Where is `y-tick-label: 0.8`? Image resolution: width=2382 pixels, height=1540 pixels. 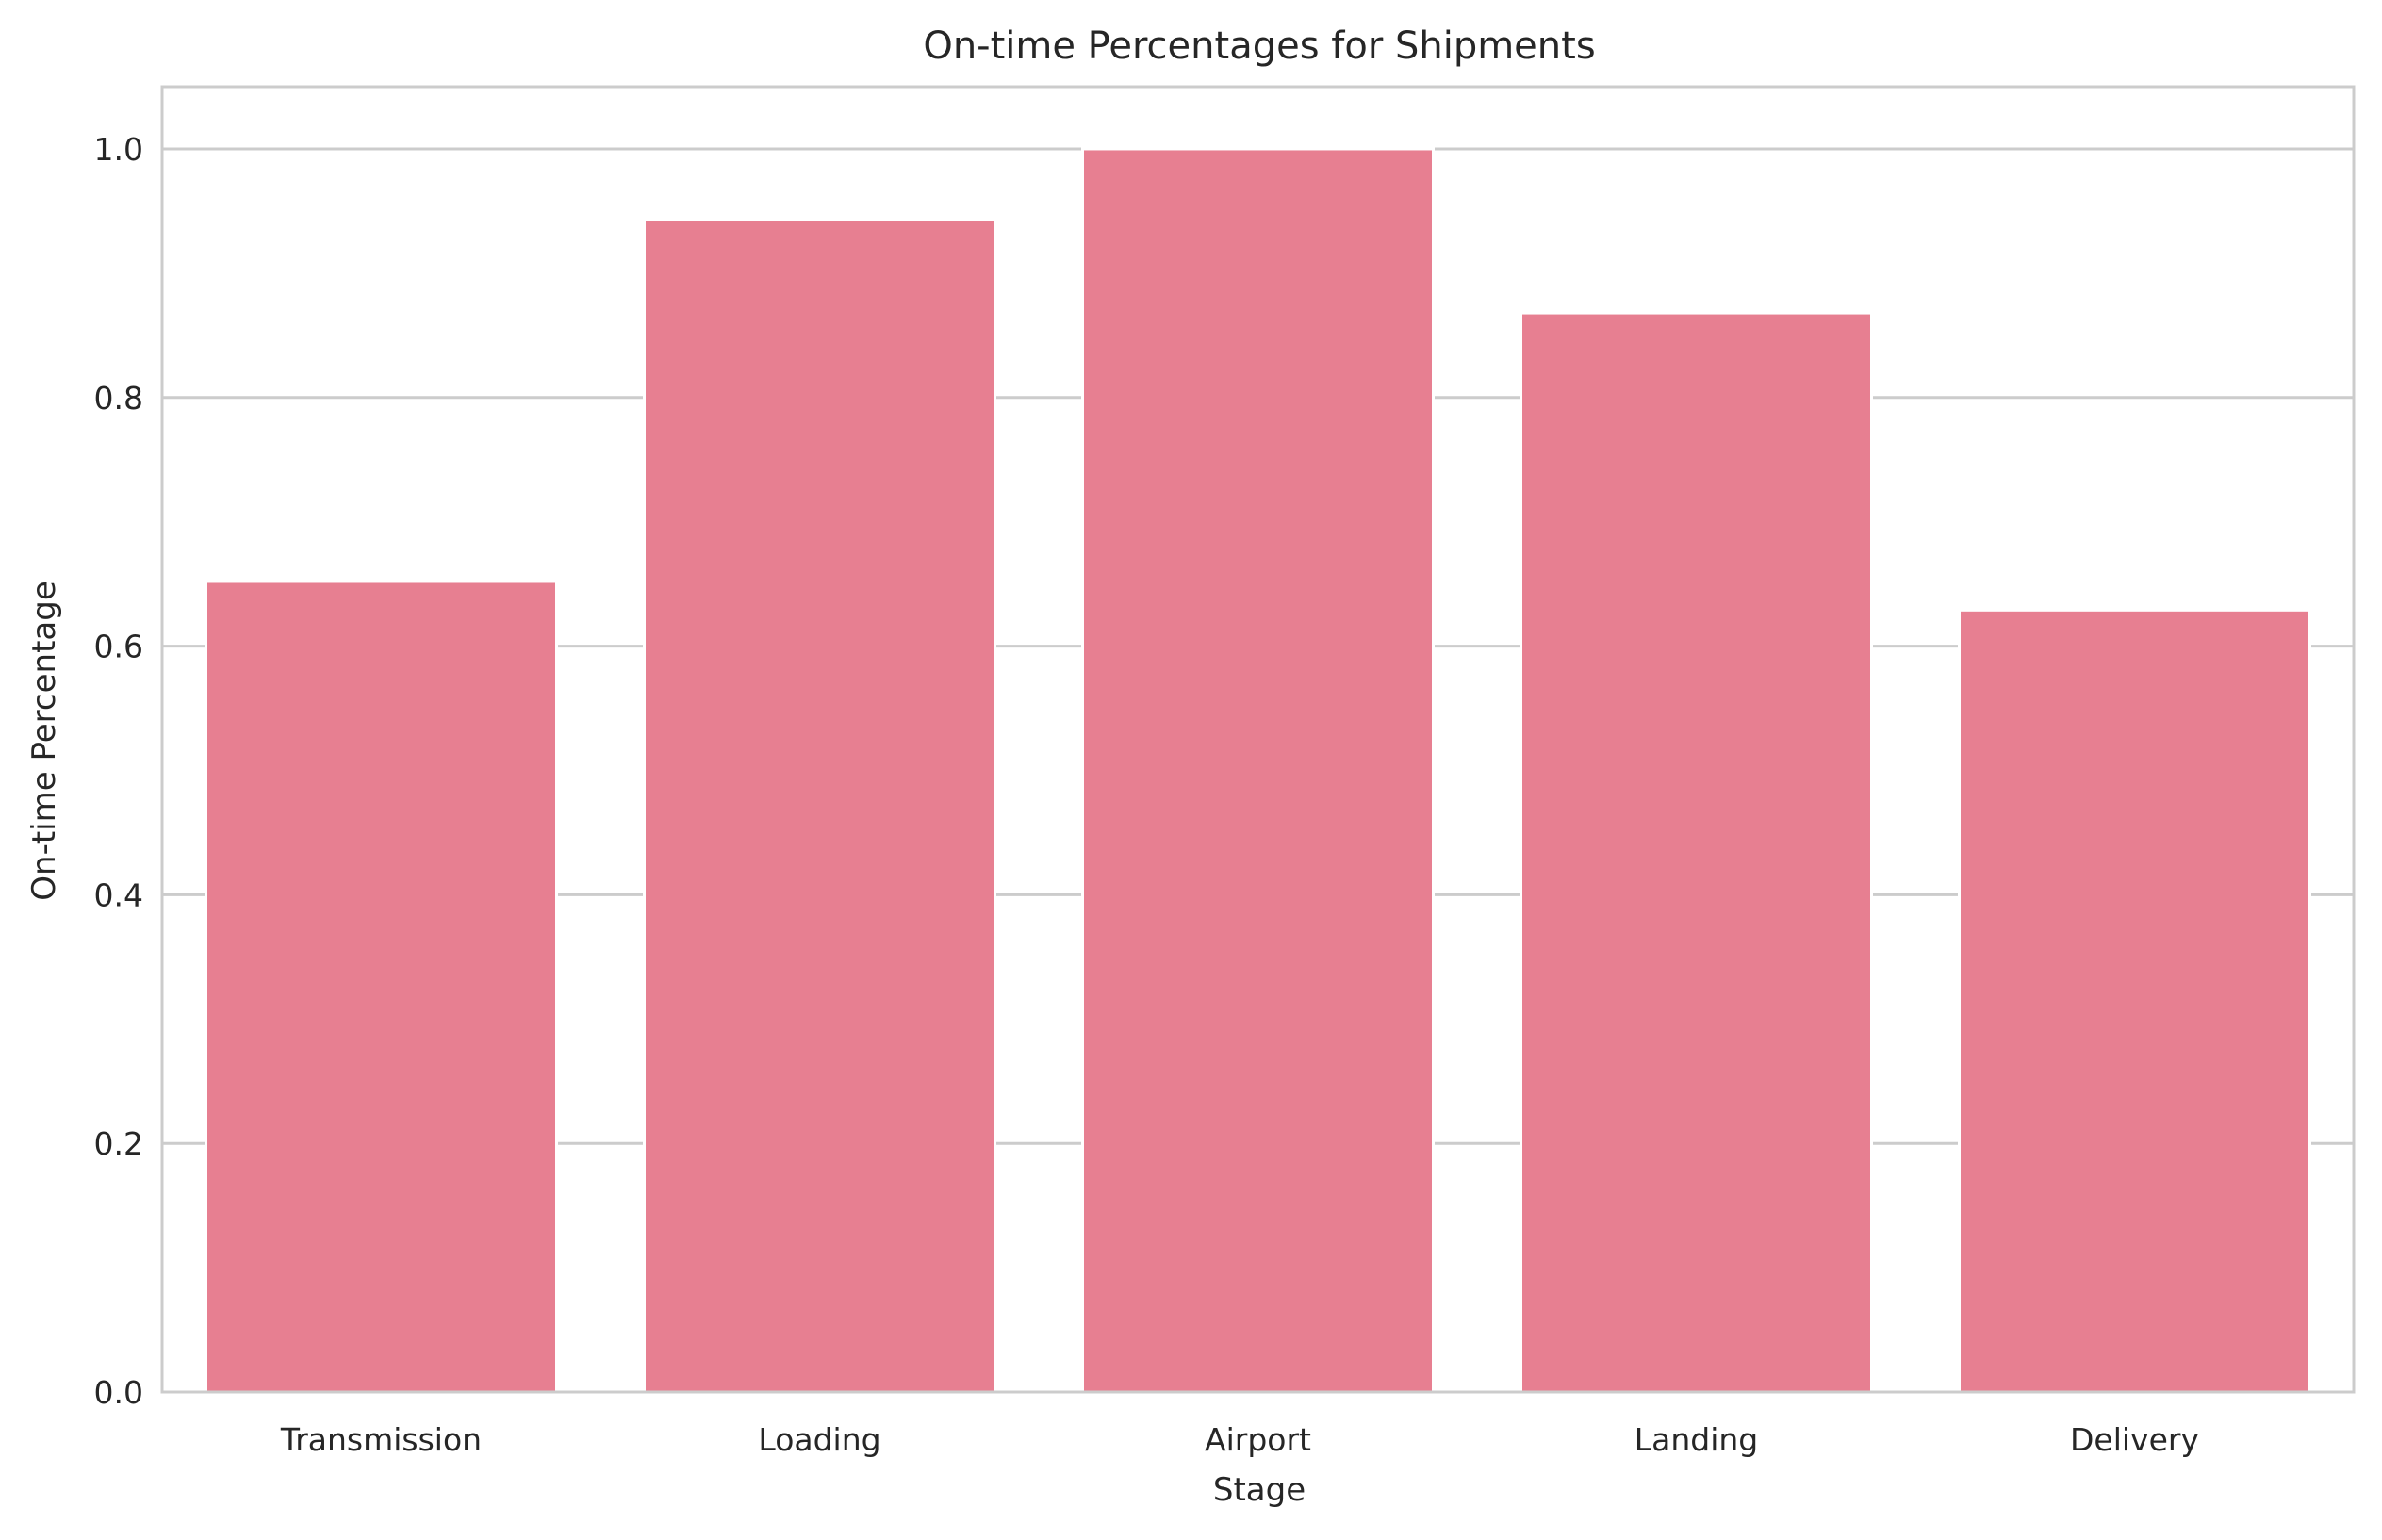 y-tick-label: 0.8 is located at coordinates (119, 398).